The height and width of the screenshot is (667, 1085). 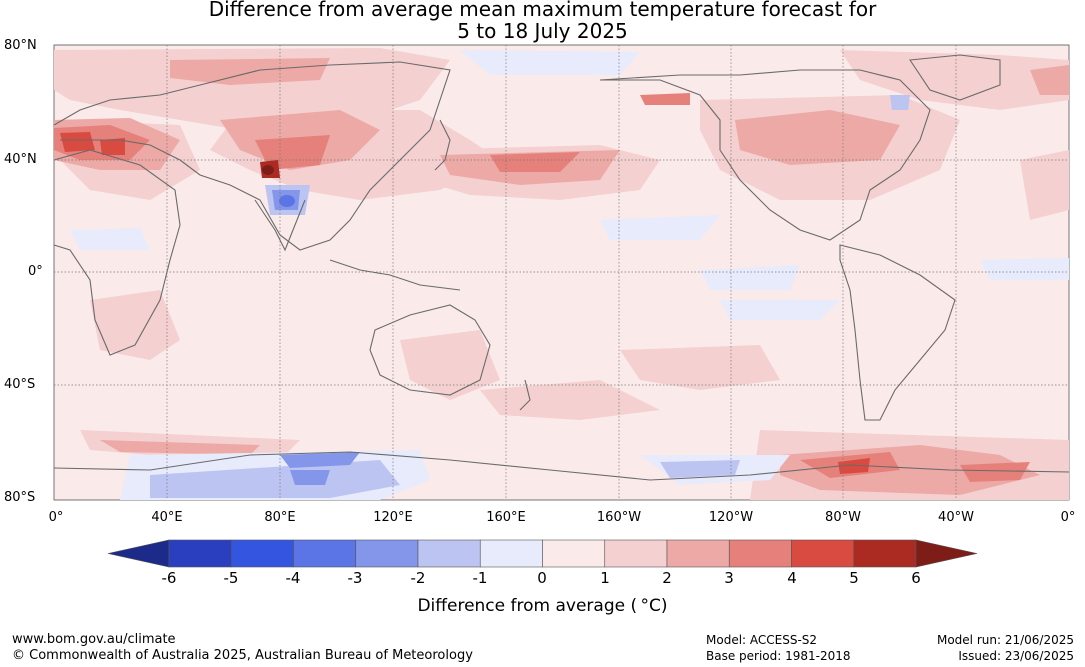 What do you see at coordinates (293, 578) in the screenshot?
I see `colorbar-tick-label: -4` at bounding box center [293, 578].